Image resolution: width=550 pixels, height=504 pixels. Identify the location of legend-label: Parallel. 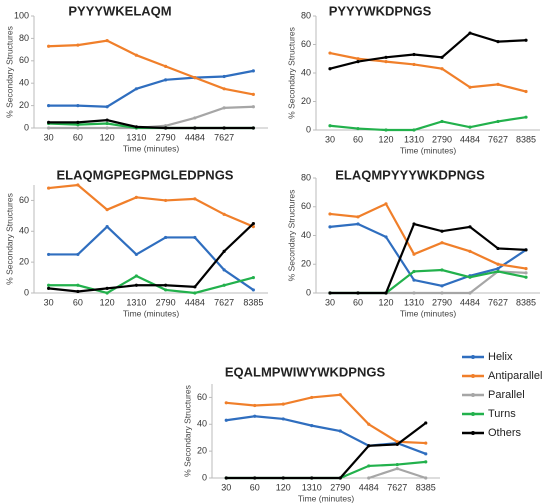
(506, 395).